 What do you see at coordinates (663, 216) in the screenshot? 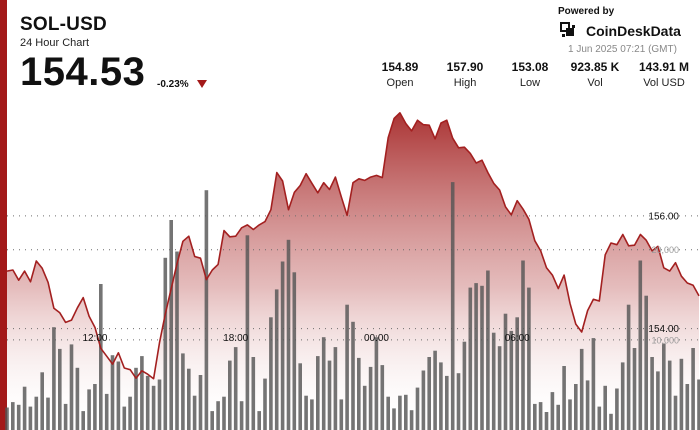
I see `price-tick-label: 156.00` at bounding box center [663, 216].